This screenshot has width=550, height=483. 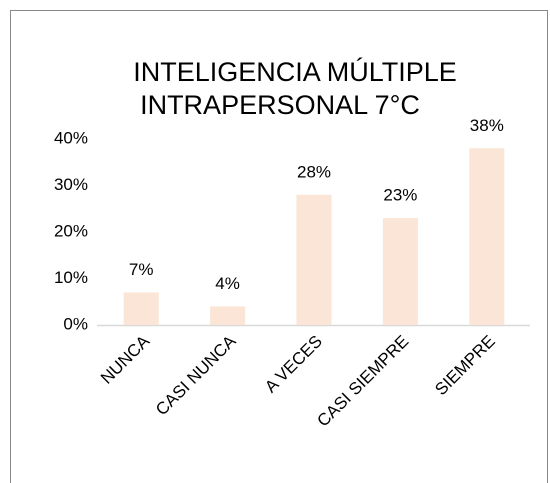 I want to click on data-label: 4%, so click(x=227, y=283).